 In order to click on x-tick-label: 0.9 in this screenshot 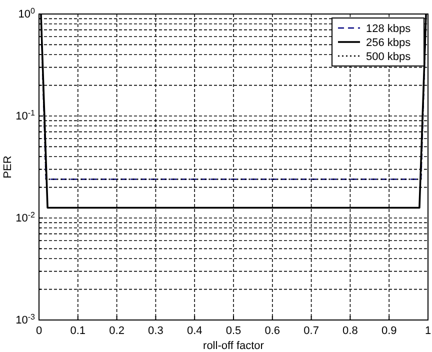, I will do `click(389, 330)`.